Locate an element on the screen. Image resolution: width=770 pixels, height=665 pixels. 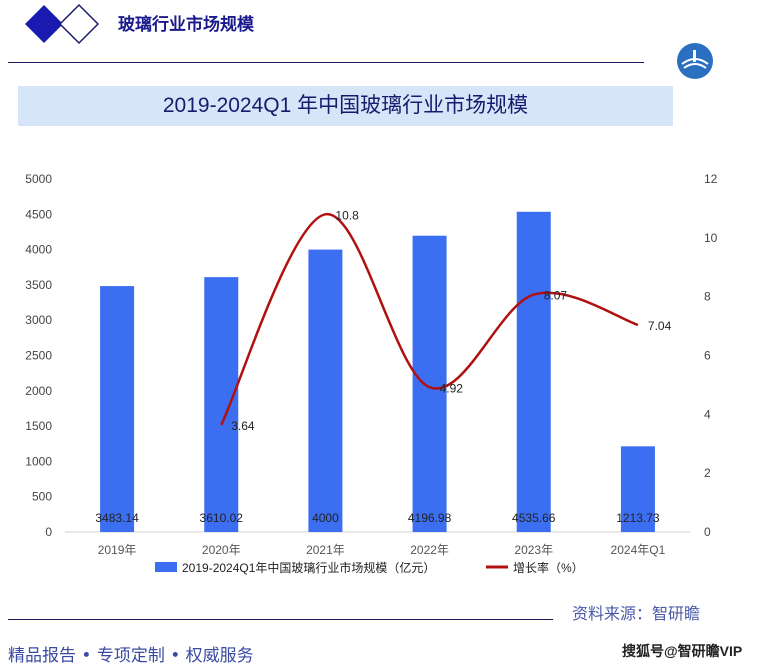
bar-data-label: 3610.02 is located at coordinates (222, 518).